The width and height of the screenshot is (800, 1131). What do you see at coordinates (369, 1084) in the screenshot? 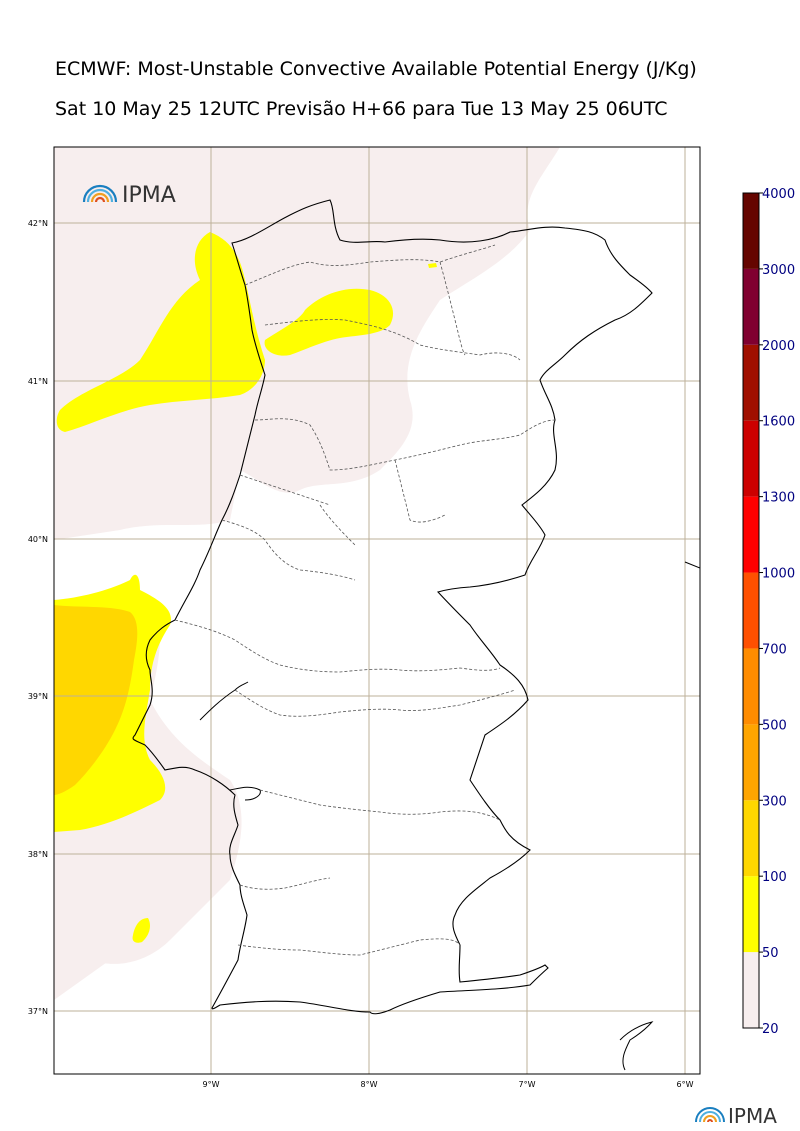
I see `lon-tick-8w: 8°W` at bounding box center [369, 1084].